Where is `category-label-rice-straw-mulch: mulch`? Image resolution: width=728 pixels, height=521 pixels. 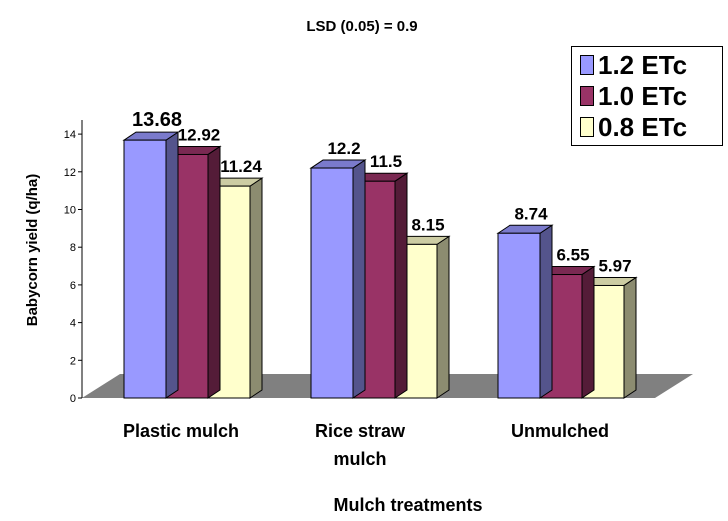 category-label-rice-straw-mulch: mulch is located at coordinates (359, 459).